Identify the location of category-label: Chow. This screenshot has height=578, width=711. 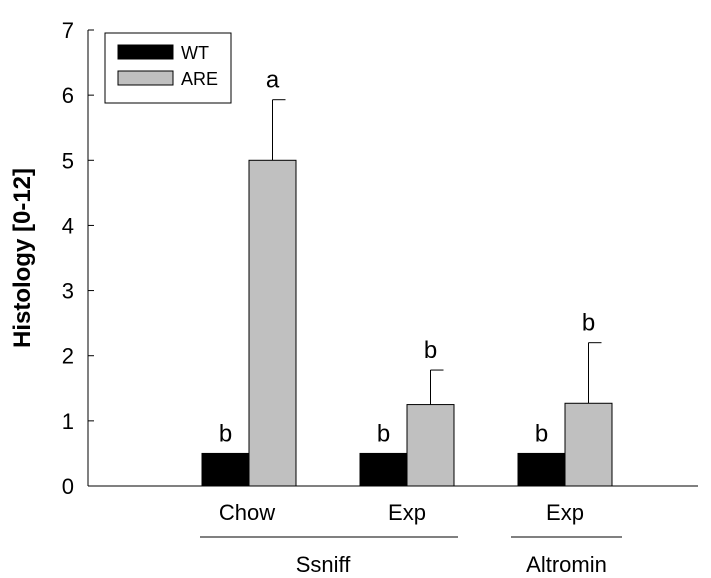
(247, 512).